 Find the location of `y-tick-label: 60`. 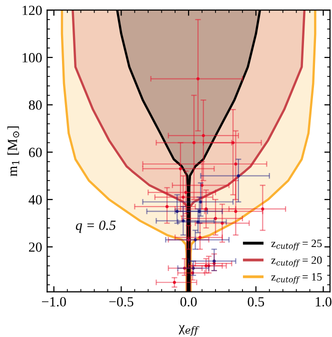

y-tick-label: 60 is located at coordinates (35, 153).